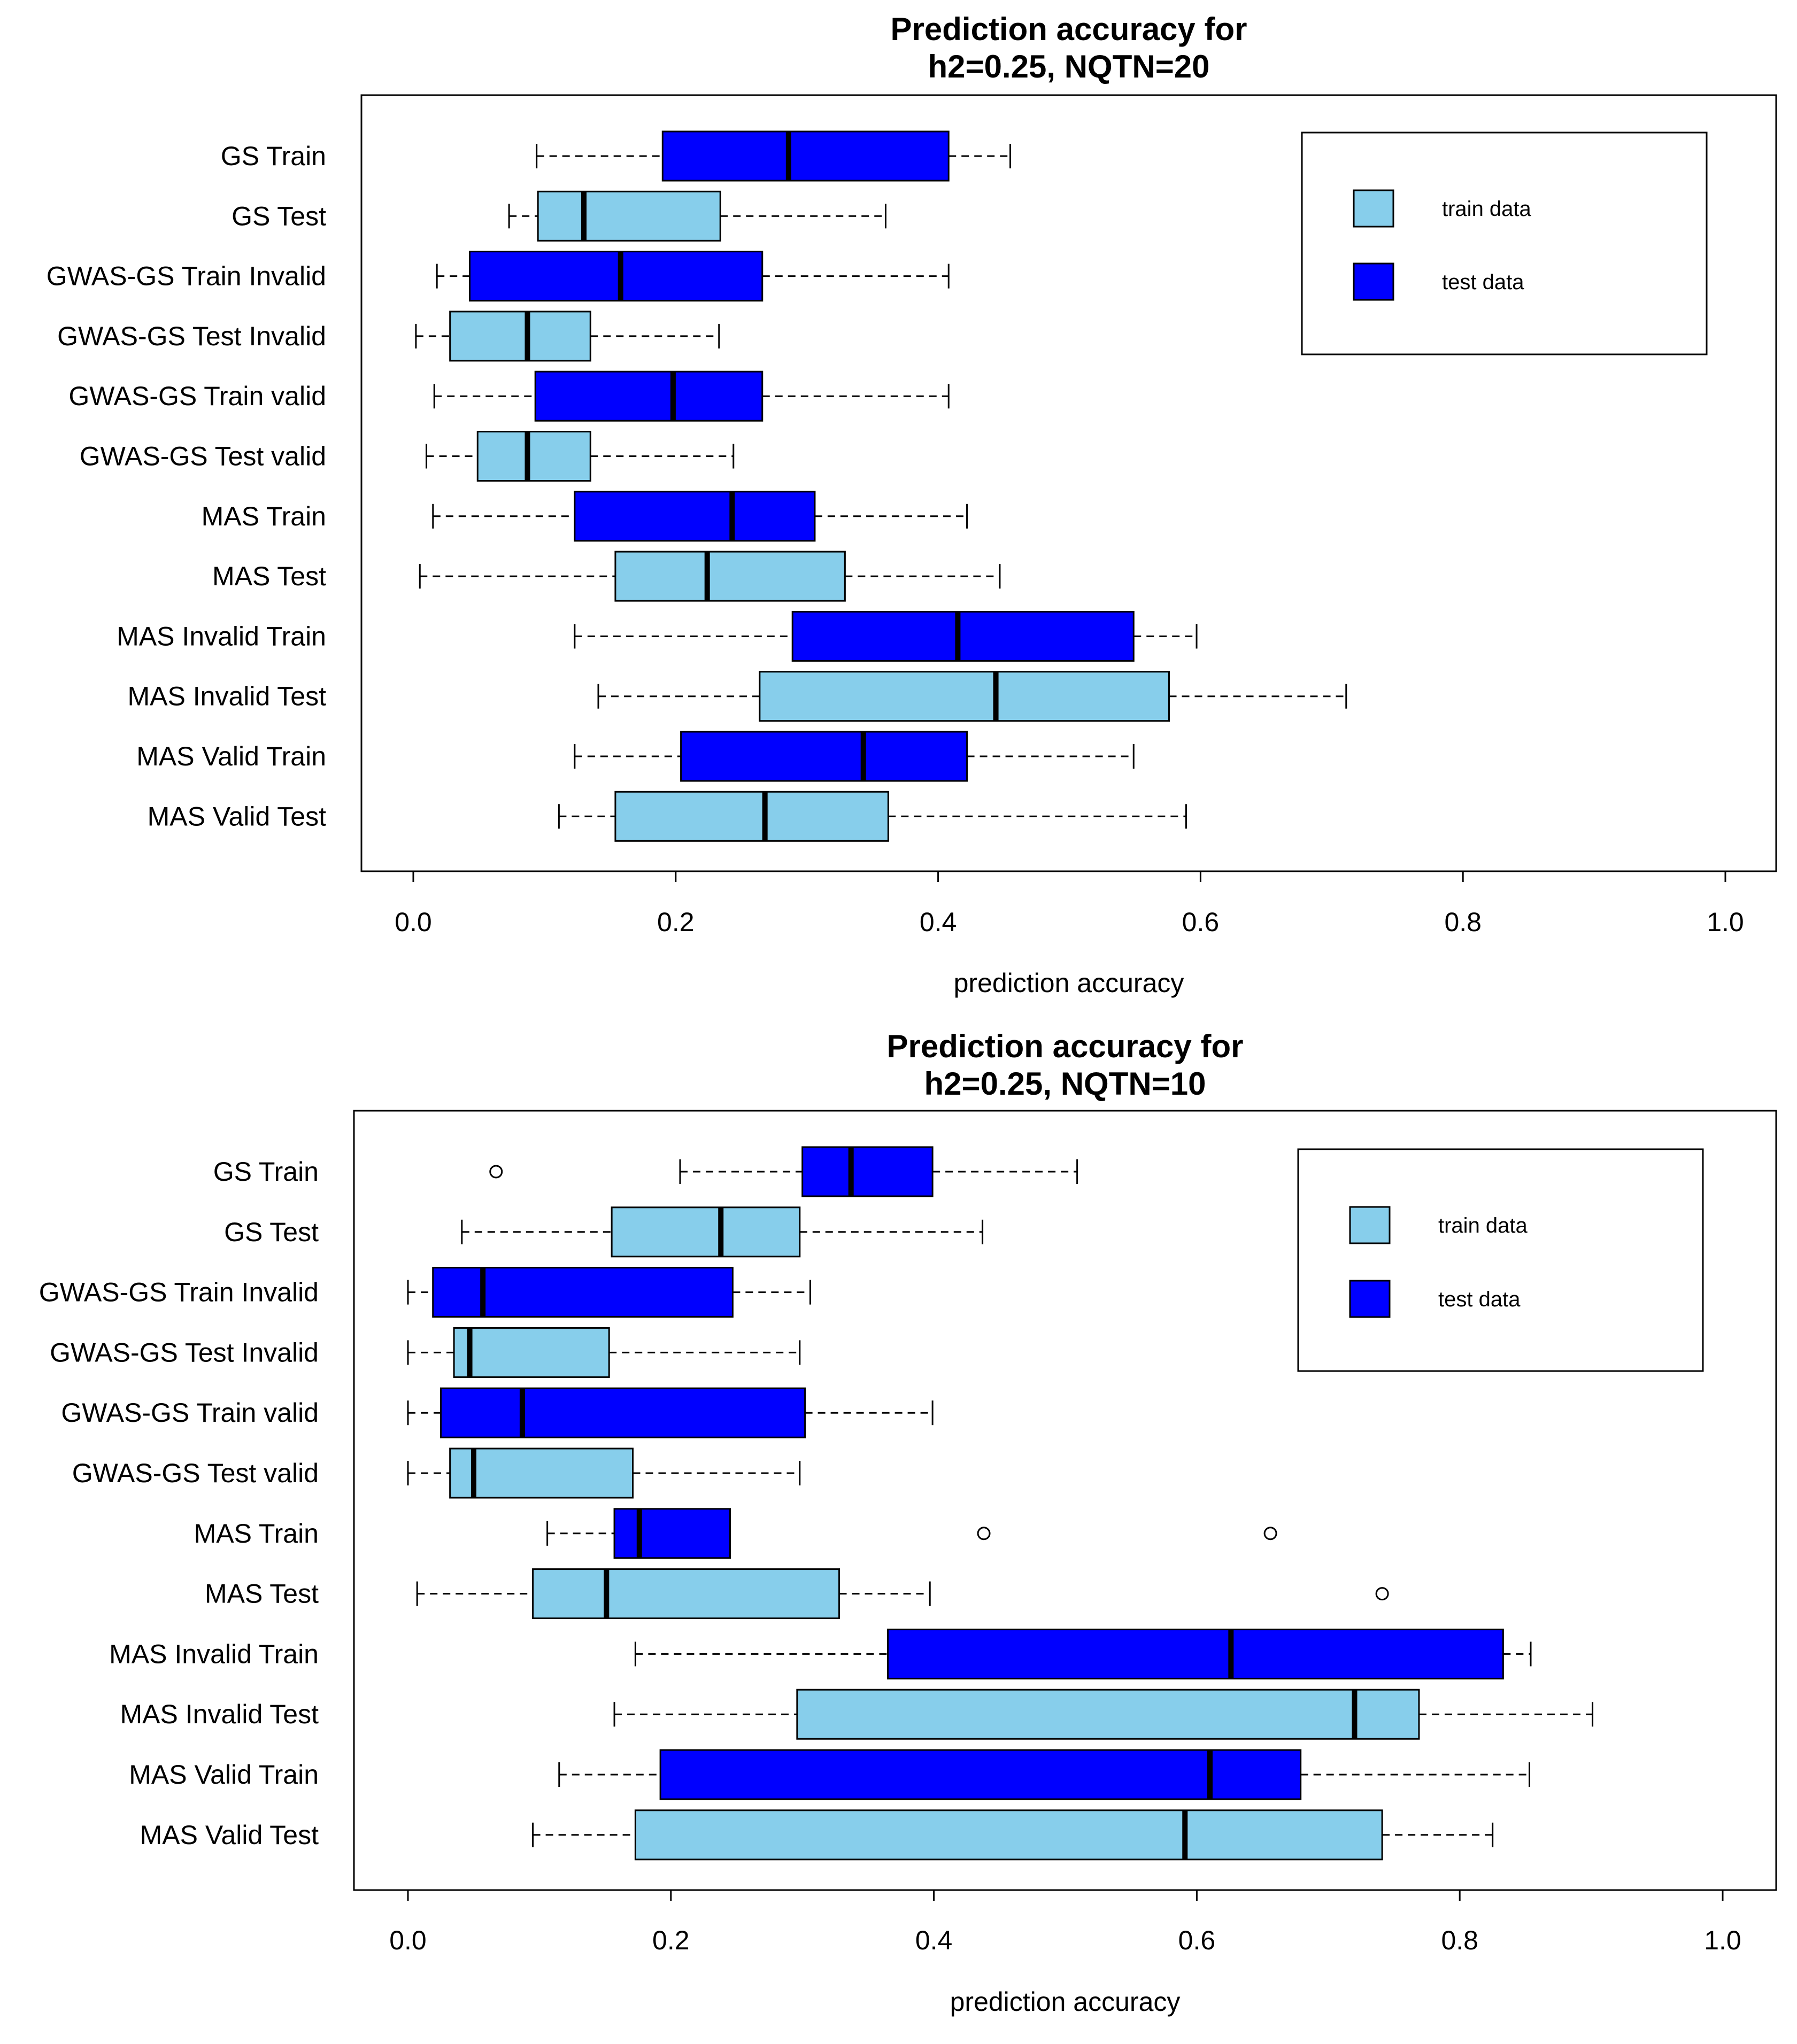  What do you see at coordinates (425, 1292) in the screenshot?
I see `box-gwas-gs-train-invalid: GWAS-GS Train Invalid` at bounding box center [425, 1292].